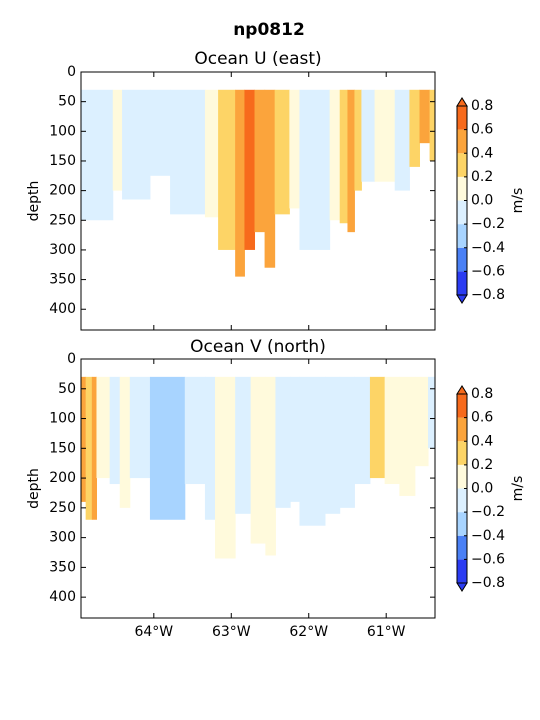  I want to click on y-tick-label: 300, so click(62, 250).